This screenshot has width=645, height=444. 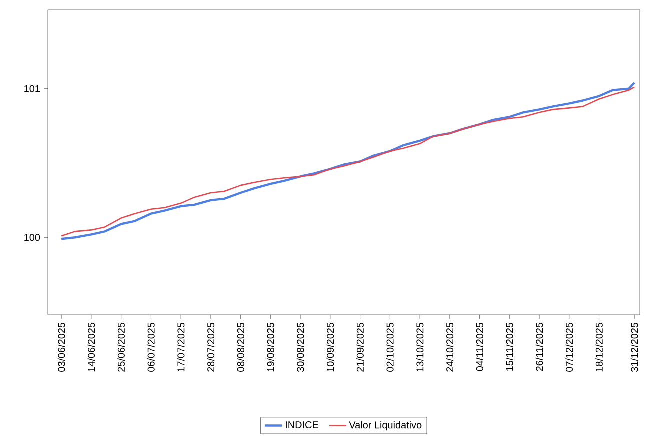 I want to click on x-tick-label: 13/10/2025, so click(x=420, y=347).